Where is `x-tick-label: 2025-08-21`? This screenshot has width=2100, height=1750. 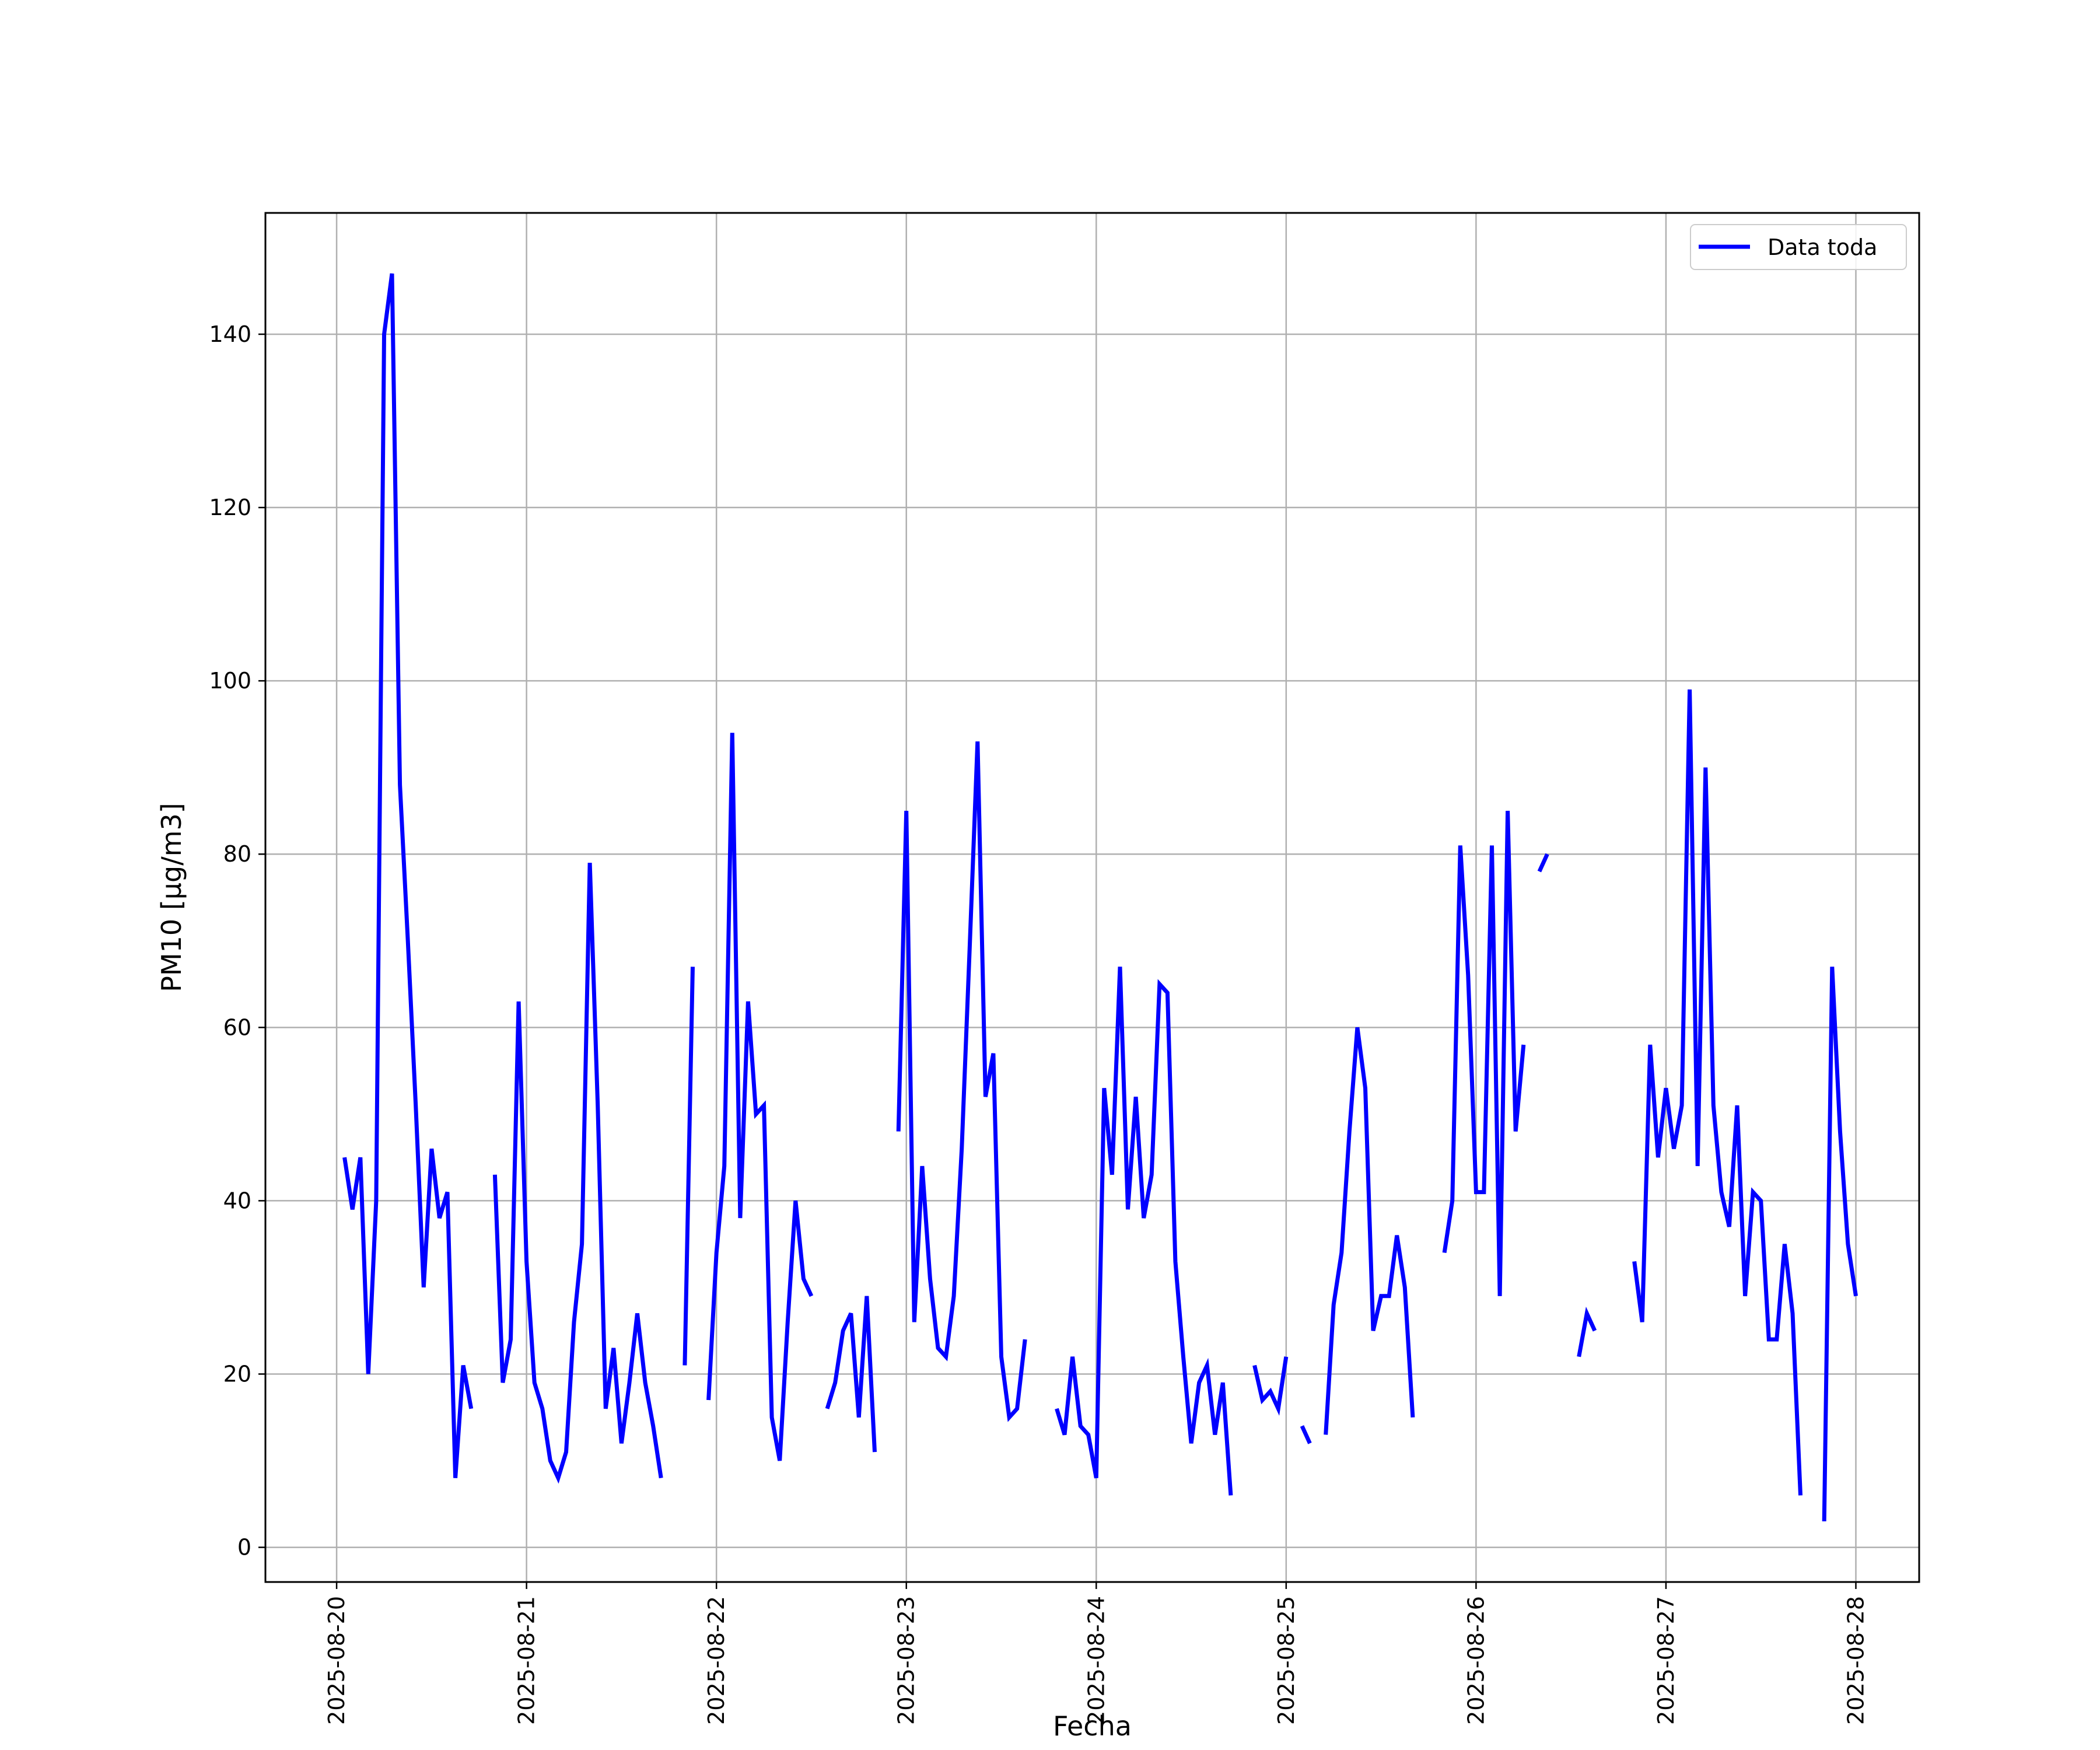
x-tick-label: 2025-08-21 is located at coordinates (527, 1660).